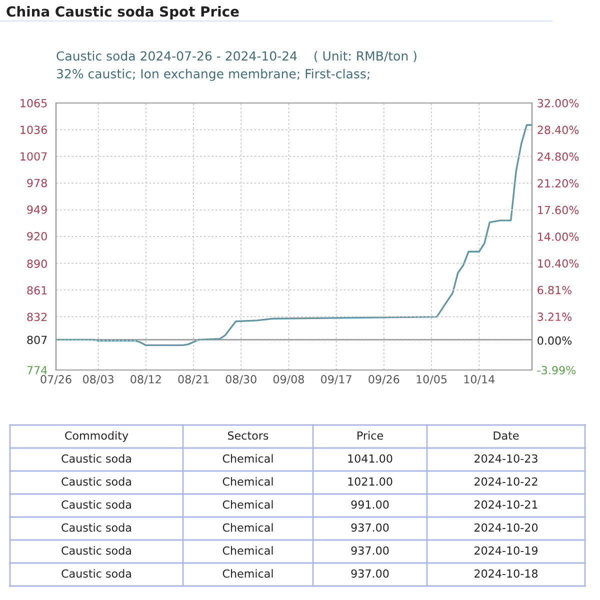  Describe the element at coordinates (236, 66) in the screenshot. I see `chart-subtitle: Caustic soda 2024-07-26 - 2024-10-24 ( Unit: RMB/ton ) 32% caustic; Ion exchange membrane; First-class;` at that location.